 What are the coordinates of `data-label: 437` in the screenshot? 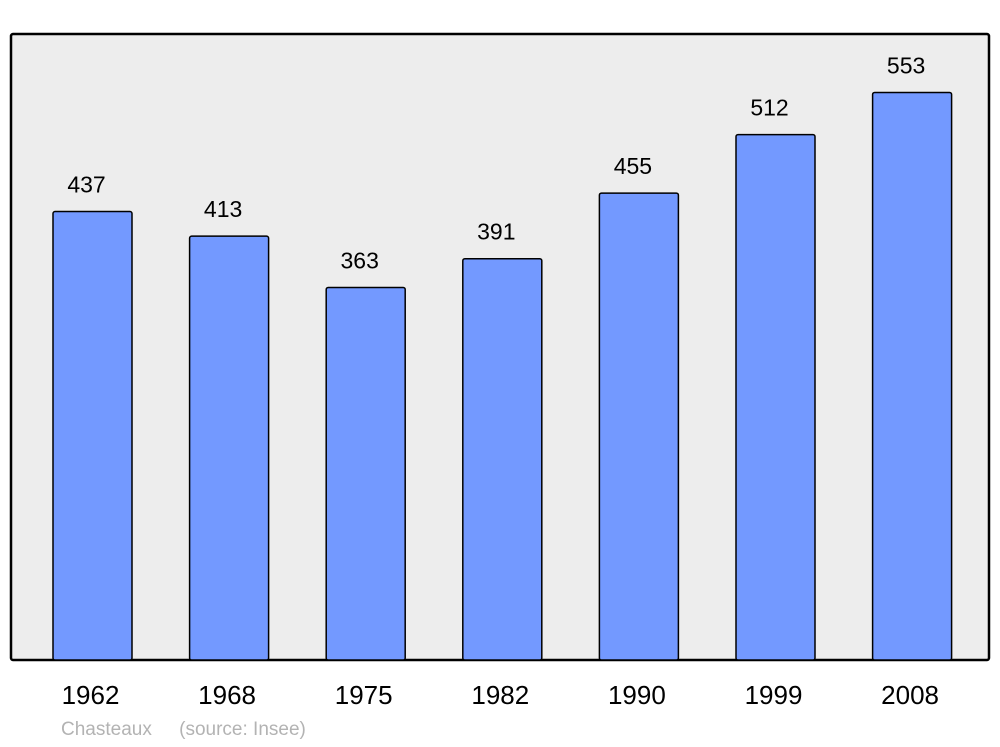 It's located at (86, 185).